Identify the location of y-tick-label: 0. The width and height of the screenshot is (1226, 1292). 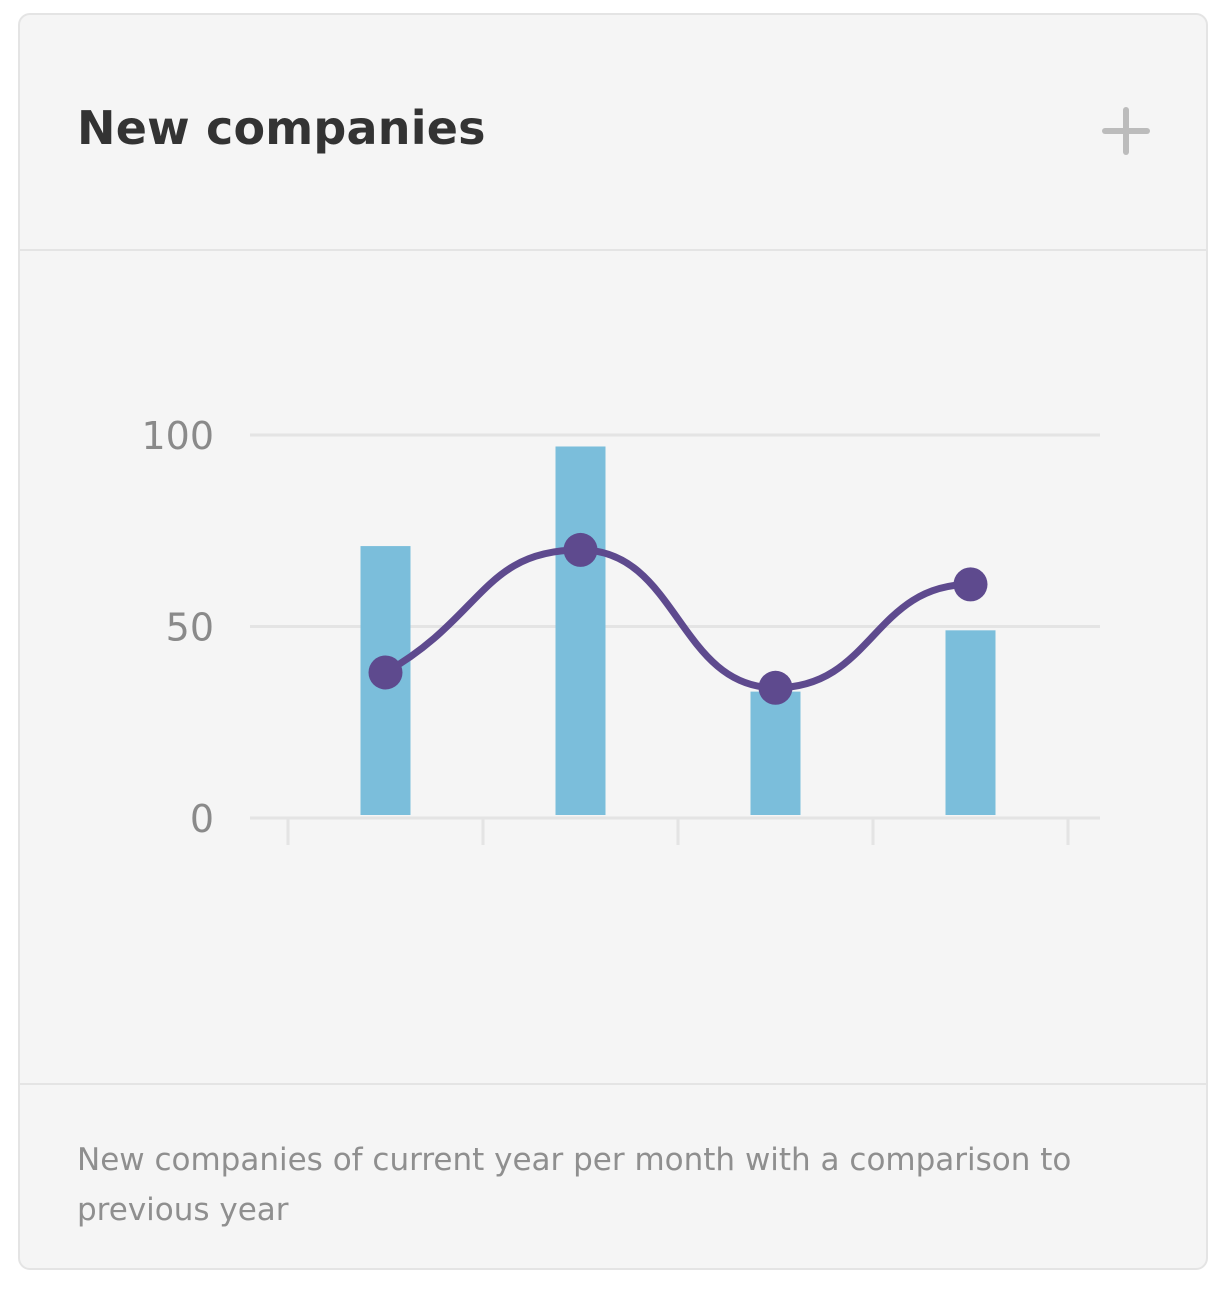
(202, 819).